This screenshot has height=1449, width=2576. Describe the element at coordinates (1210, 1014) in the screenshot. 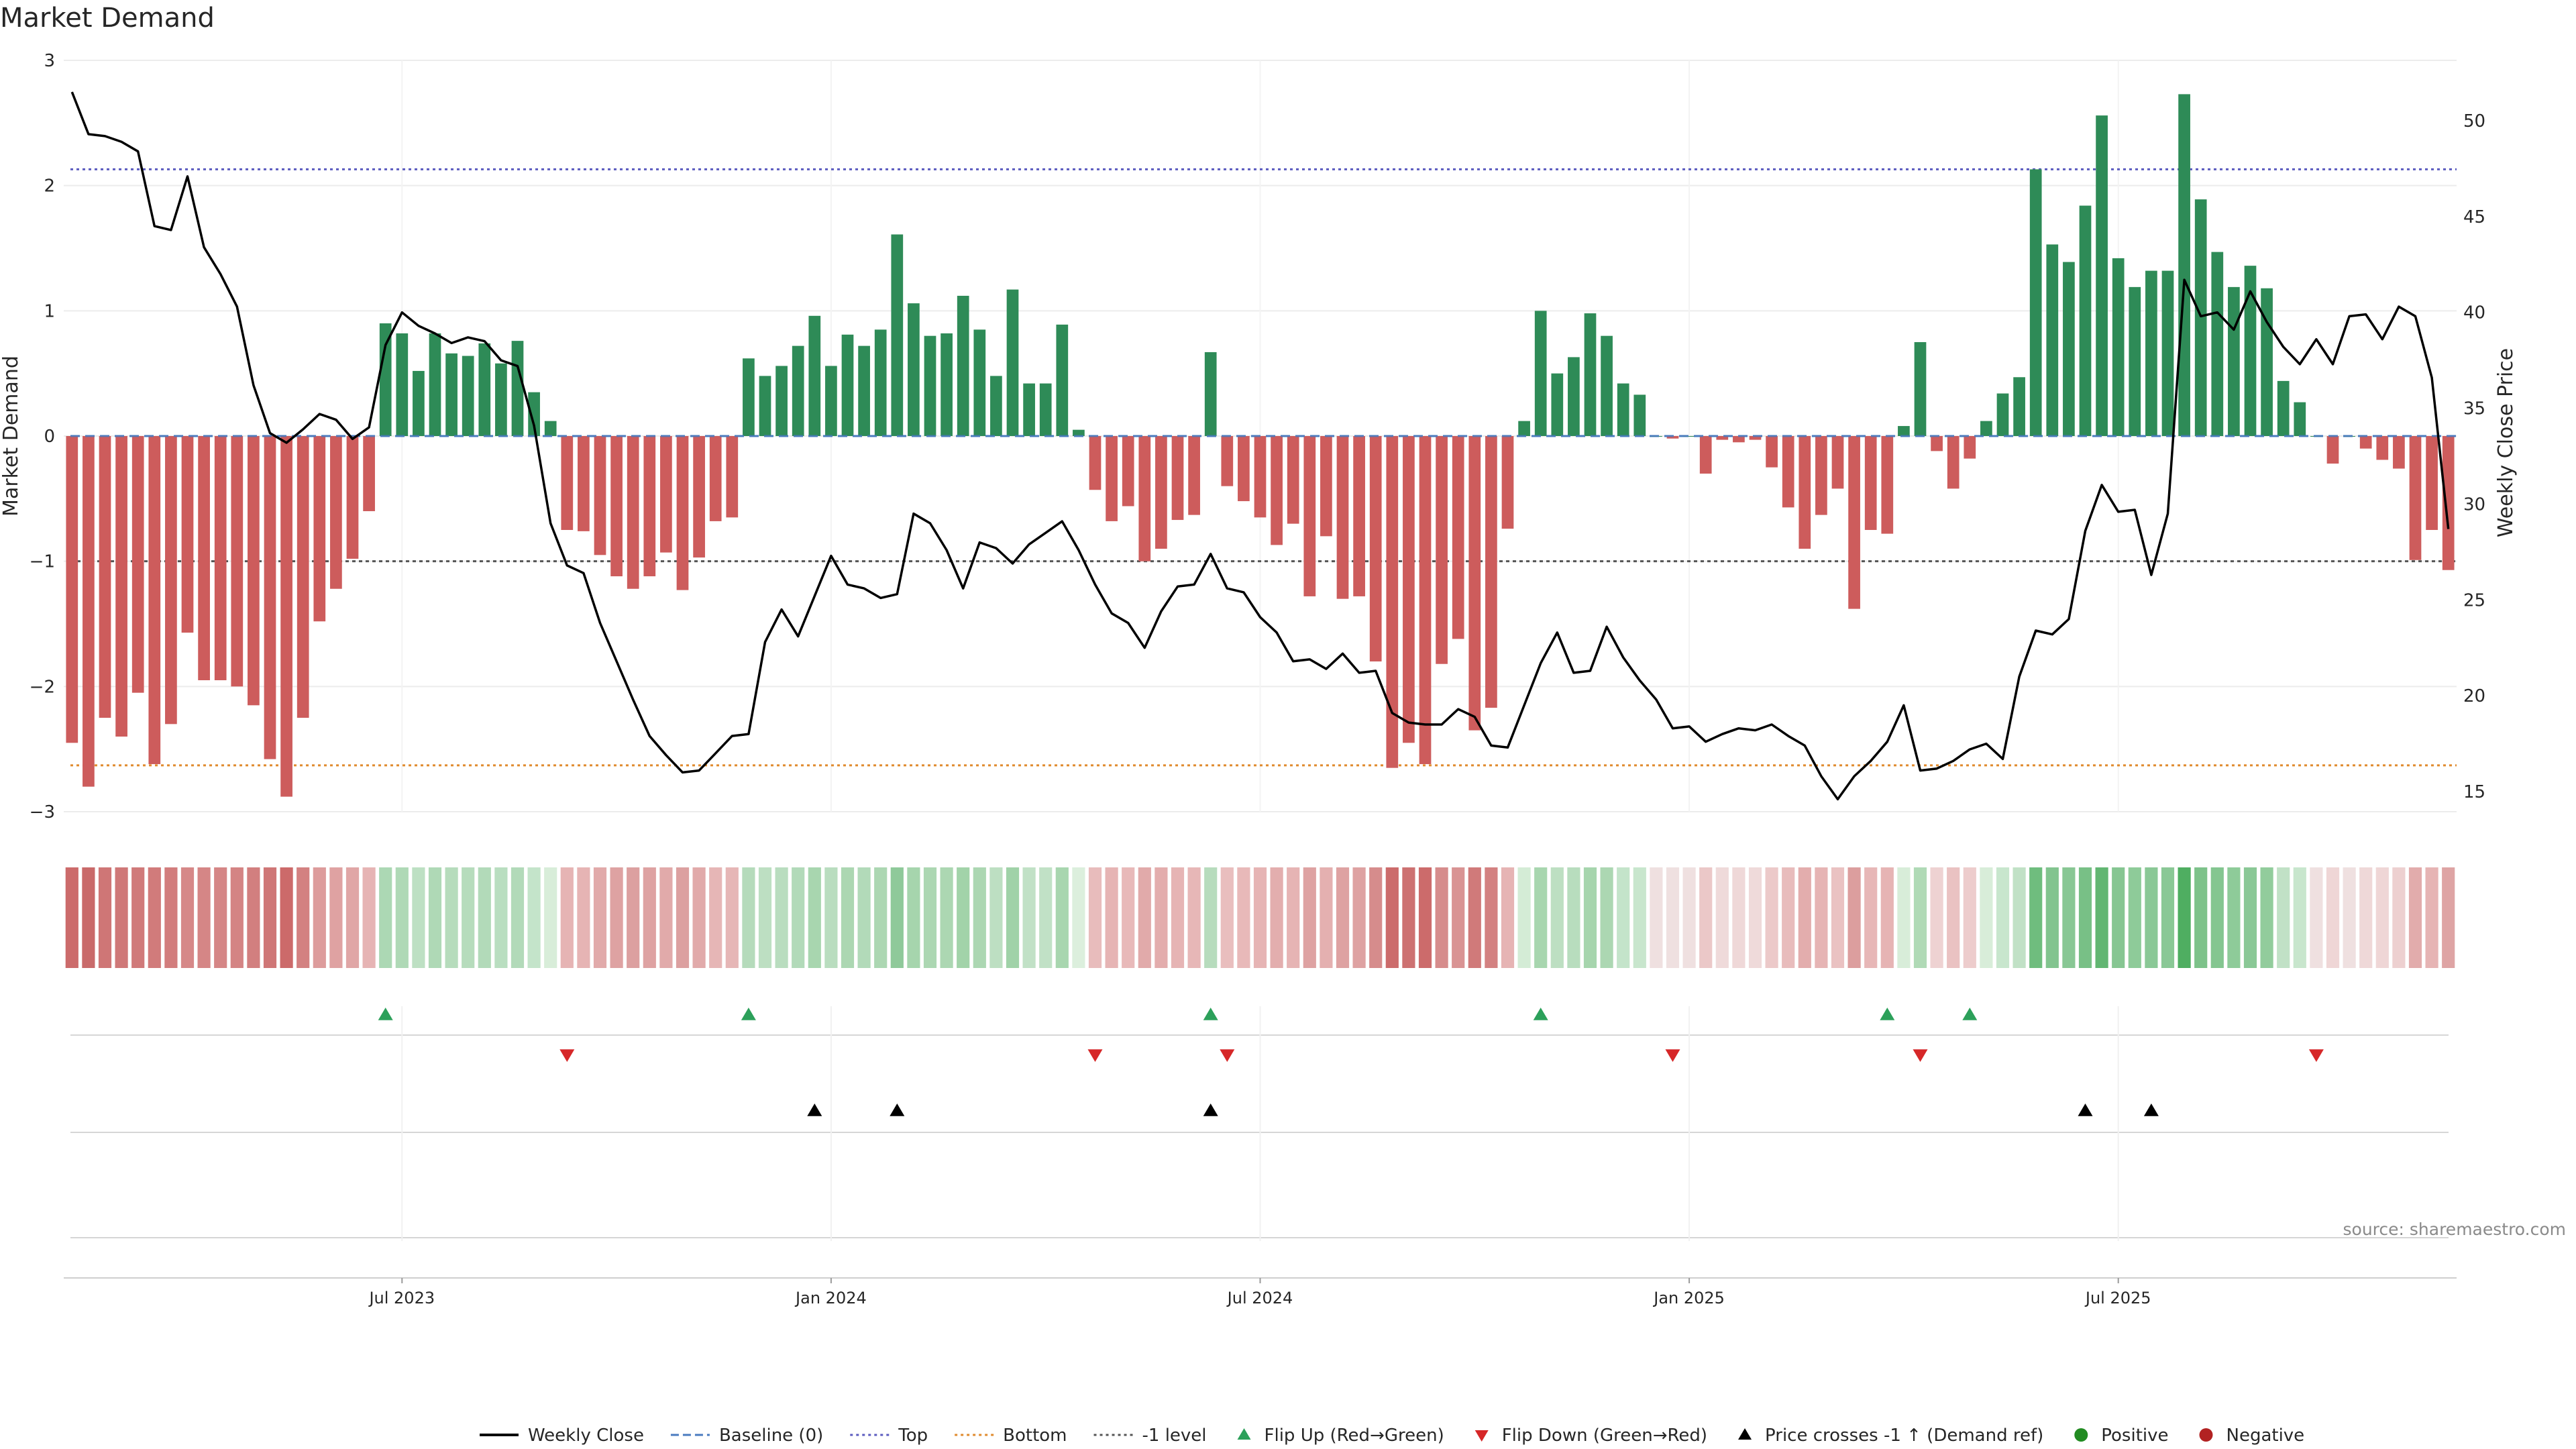

I see `flip-up-marker` at that location.